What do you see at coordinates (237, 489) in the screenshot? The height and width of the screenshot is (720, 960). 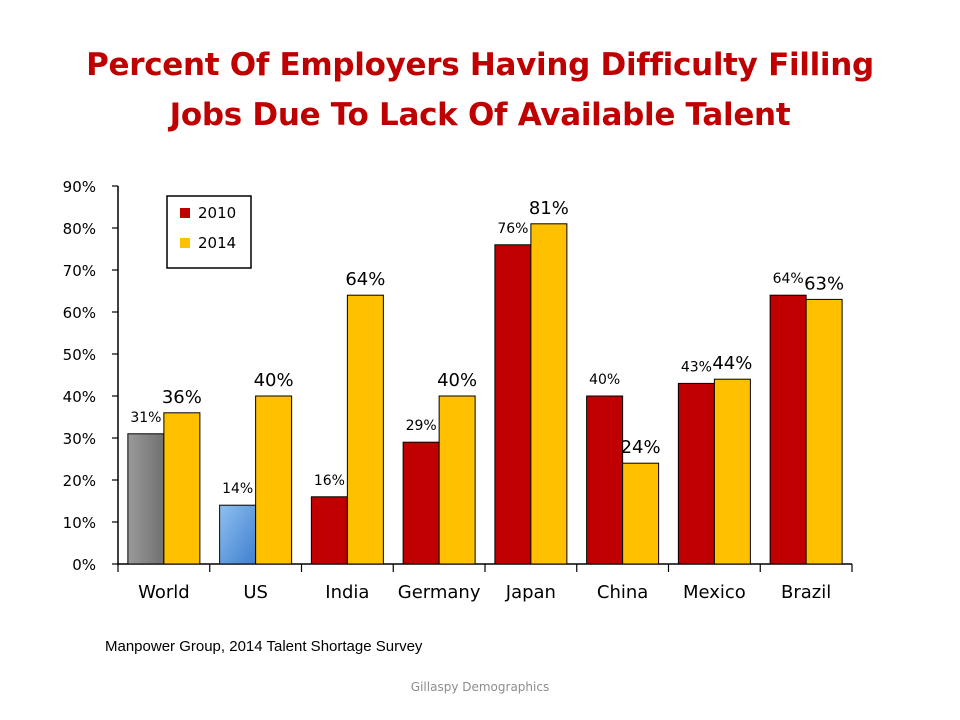 I see `data-label-2010: 14%` at bounding box center [237, 489].